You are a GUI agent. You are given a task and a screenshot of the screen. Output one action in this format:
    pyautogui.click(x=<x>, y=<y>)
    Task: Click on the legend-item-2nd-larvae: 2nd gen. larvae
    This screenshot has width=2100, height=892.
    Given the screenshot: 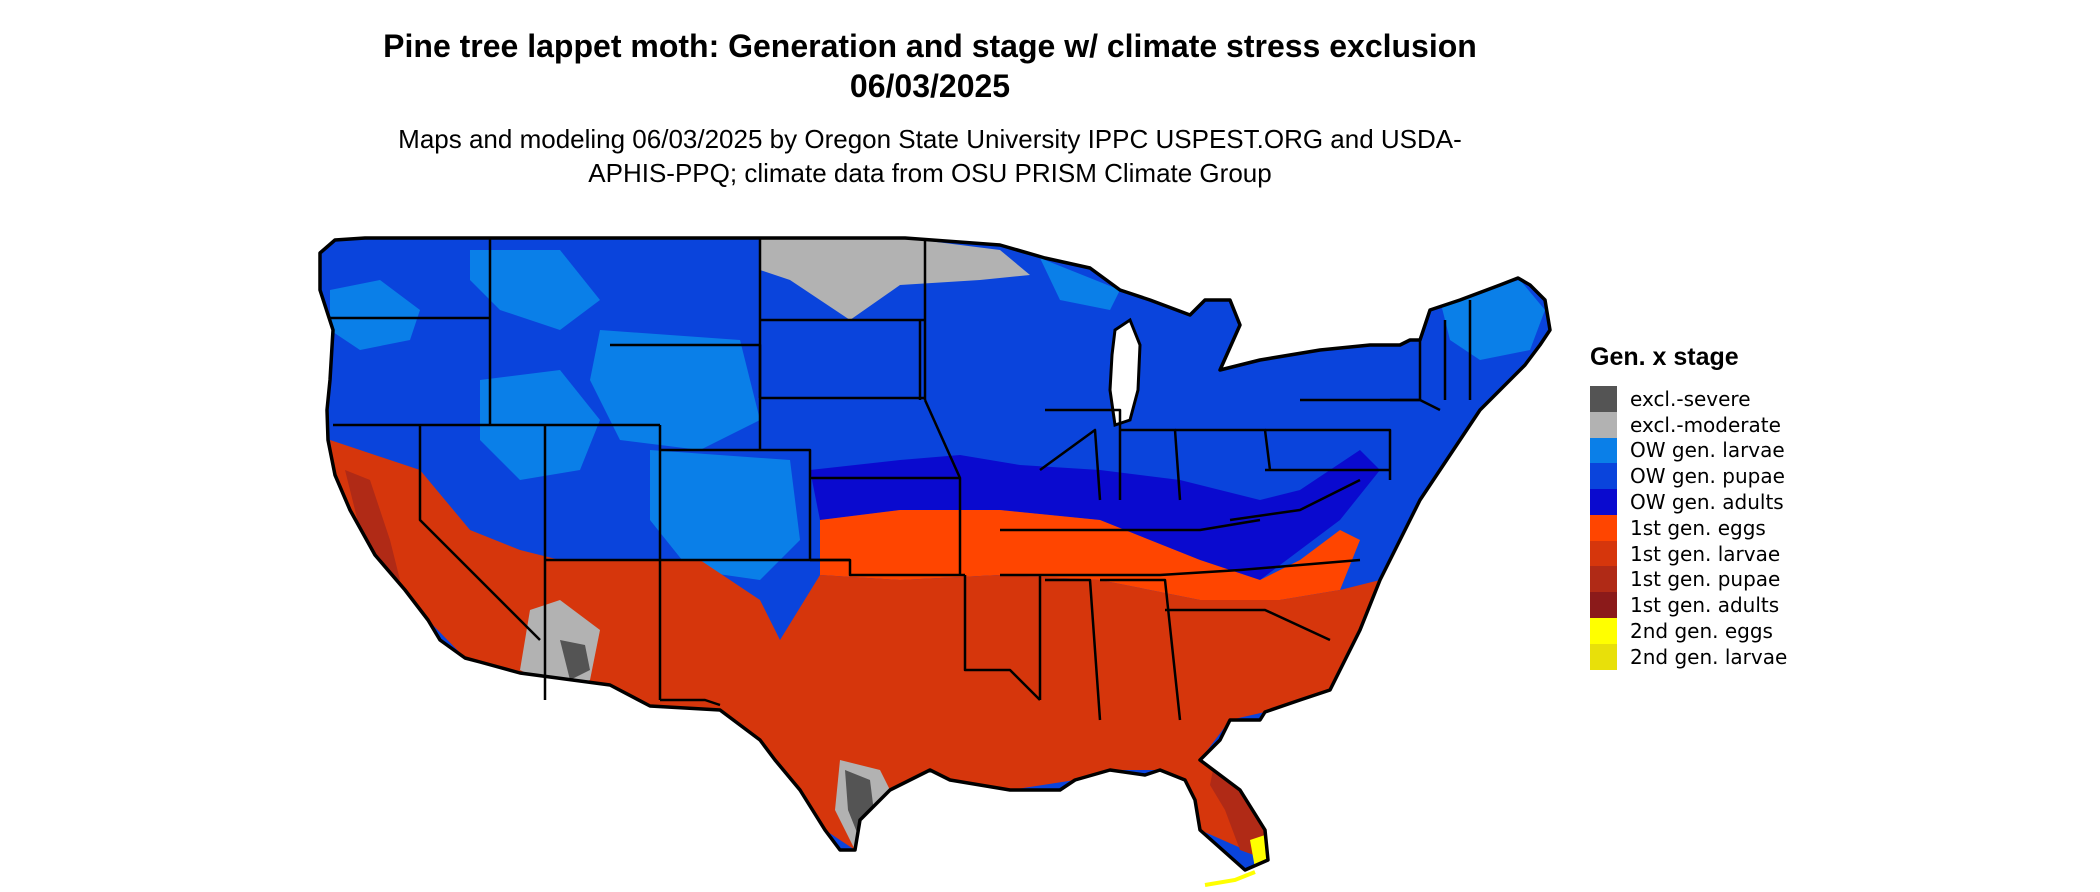 What is the action you would take?
    pyautogui.click(x=1689, y=656)
    